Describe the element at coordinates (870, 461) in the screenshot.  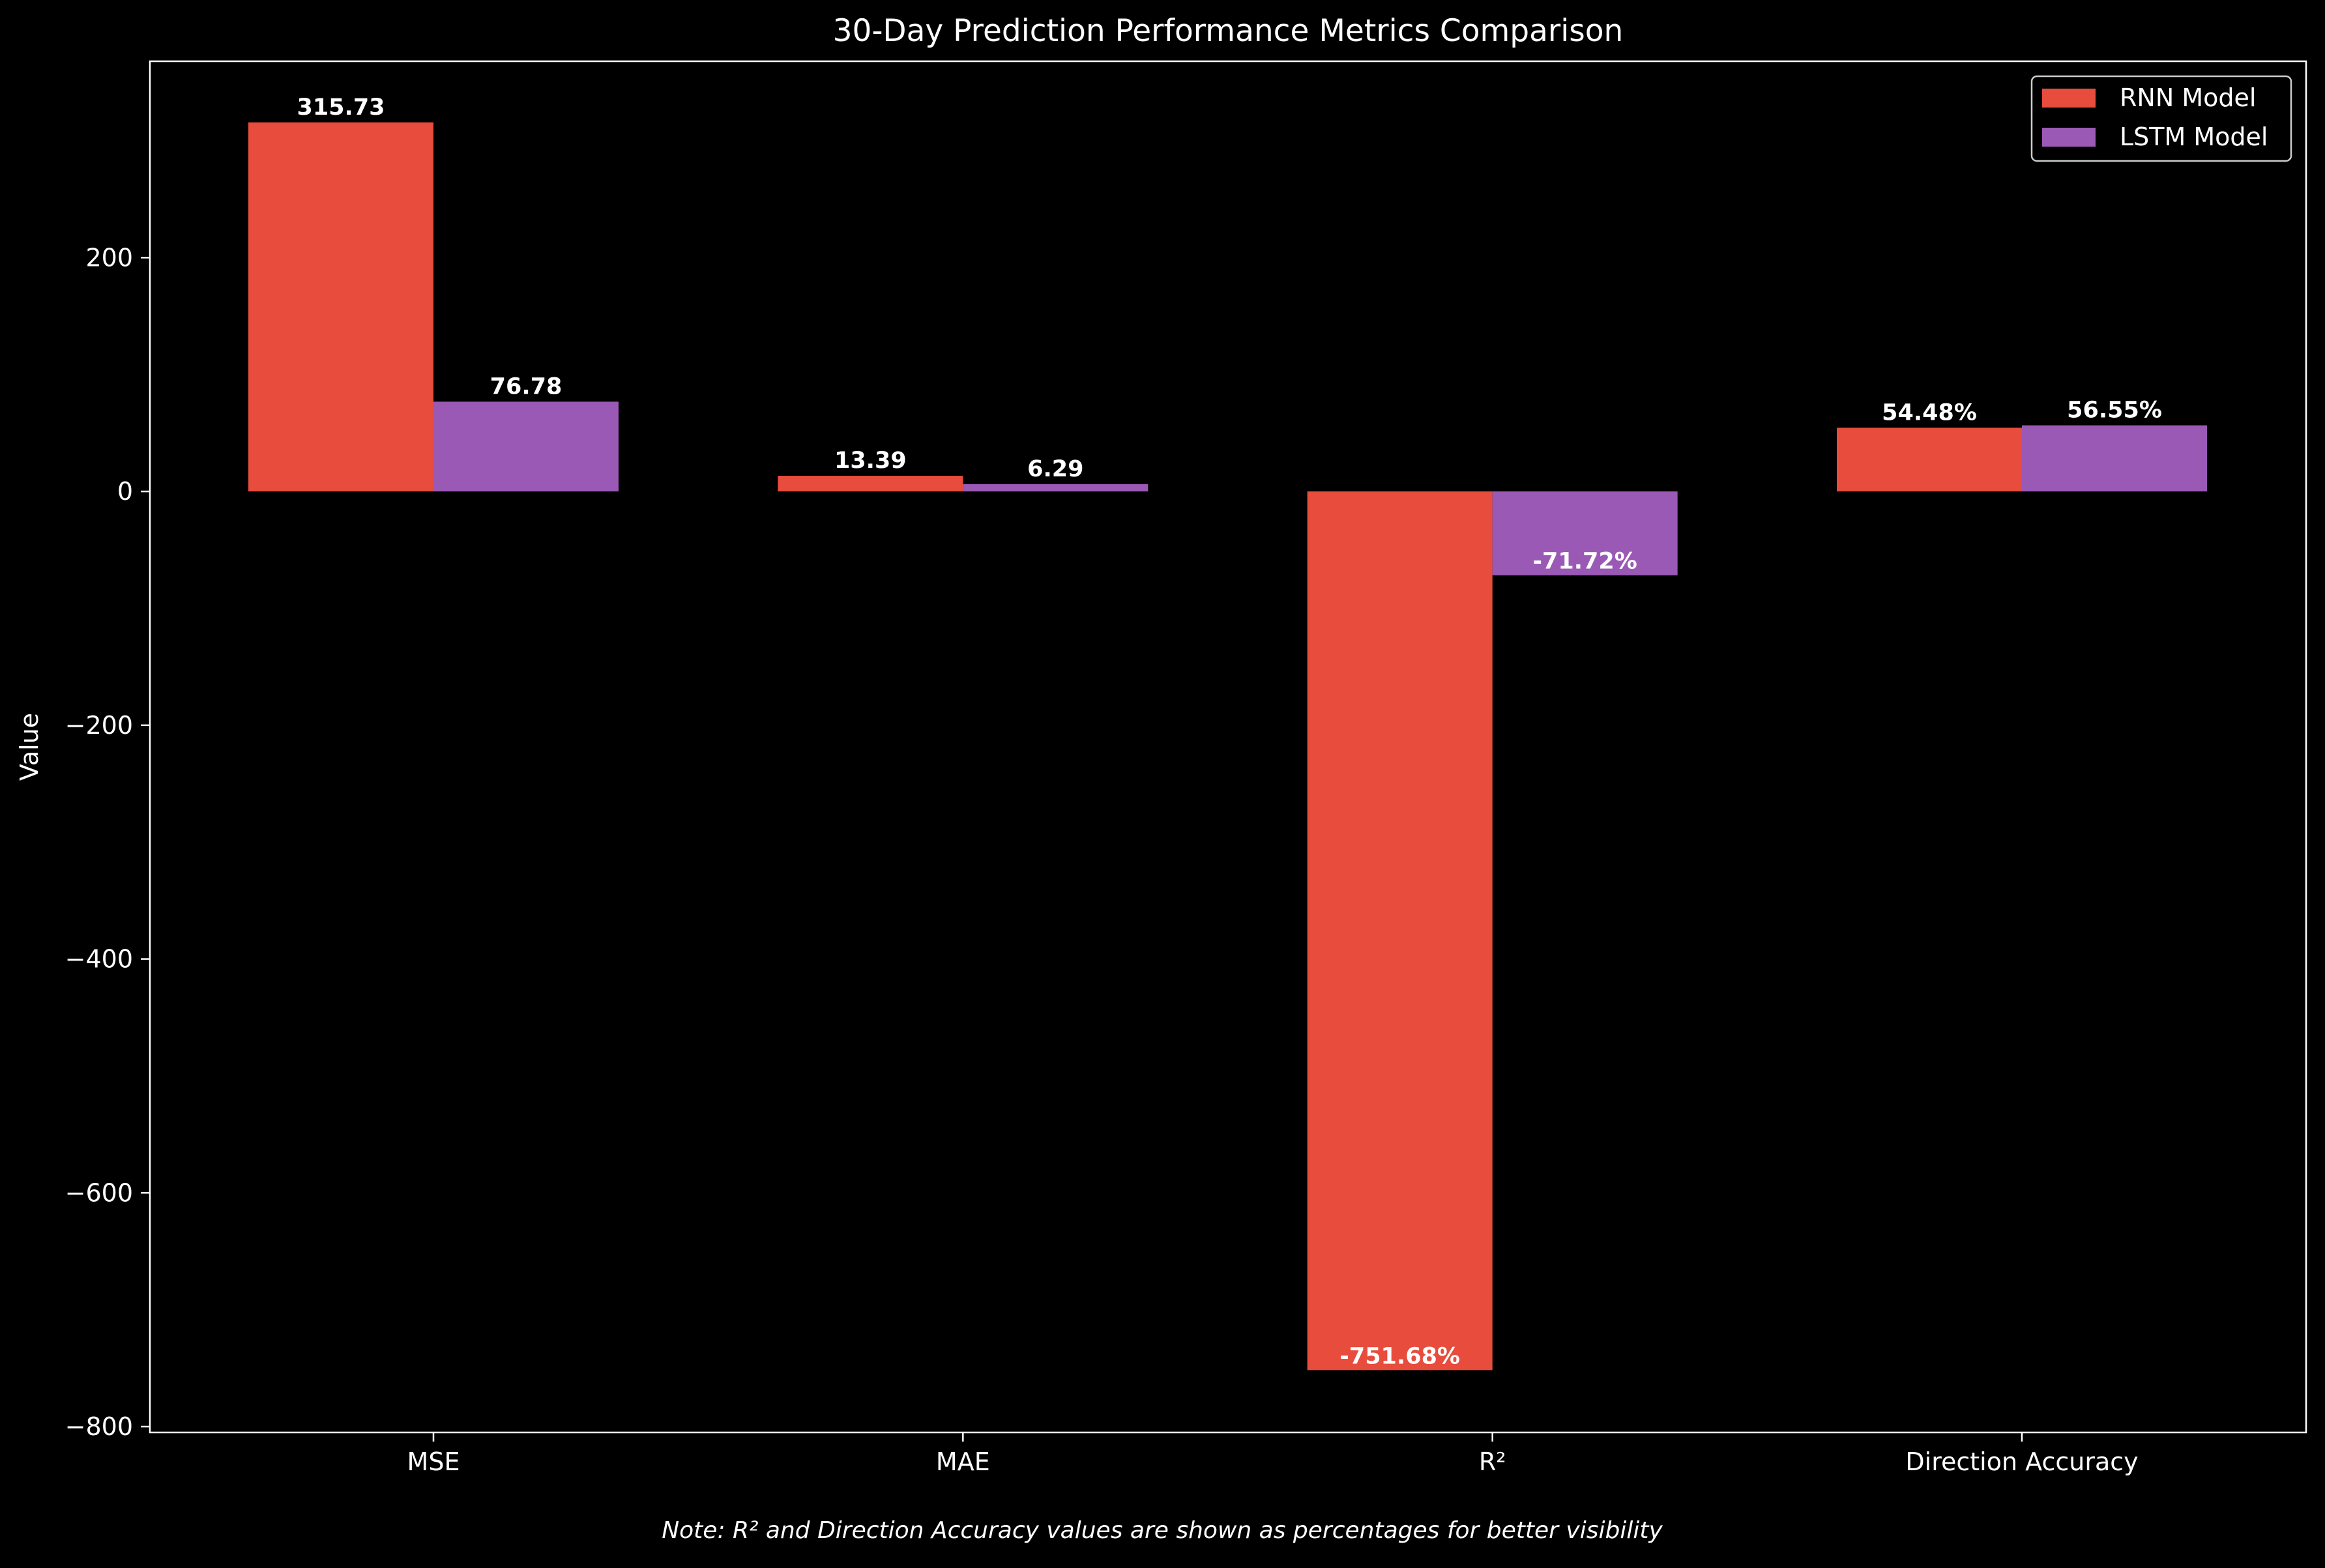
I see `value-label: 13.39` at that location.